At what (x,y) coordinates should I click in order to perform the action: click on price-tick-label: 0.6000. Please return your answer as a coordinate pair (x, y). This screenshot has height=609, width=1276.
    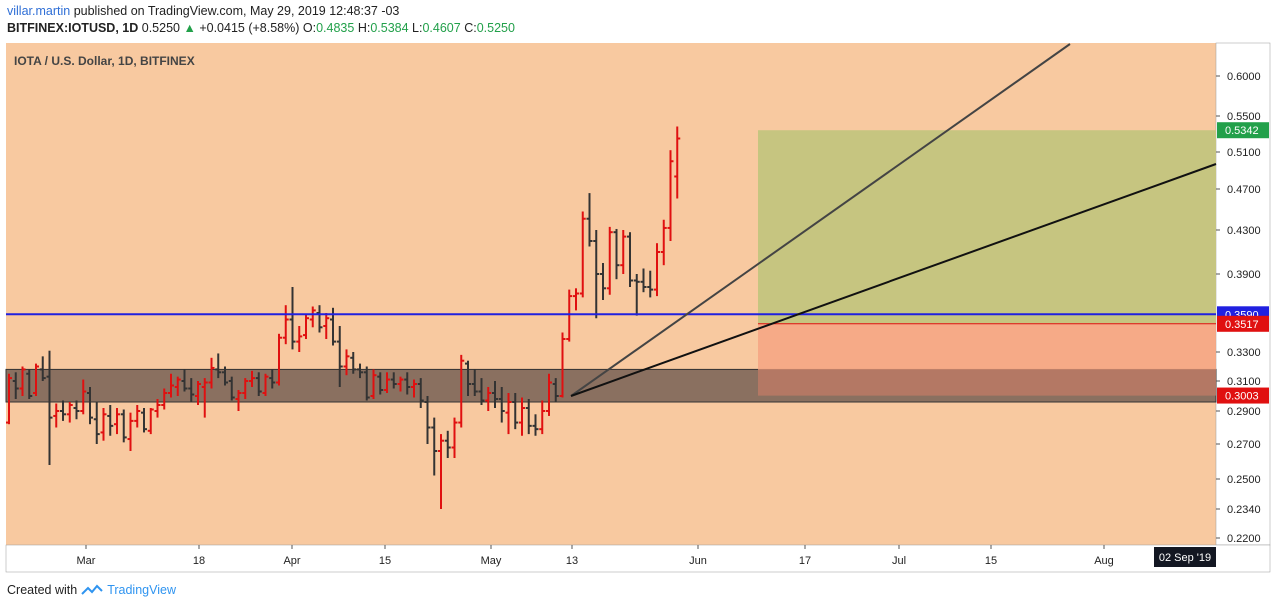
    Looking at the image, I should click on (1244, 77).